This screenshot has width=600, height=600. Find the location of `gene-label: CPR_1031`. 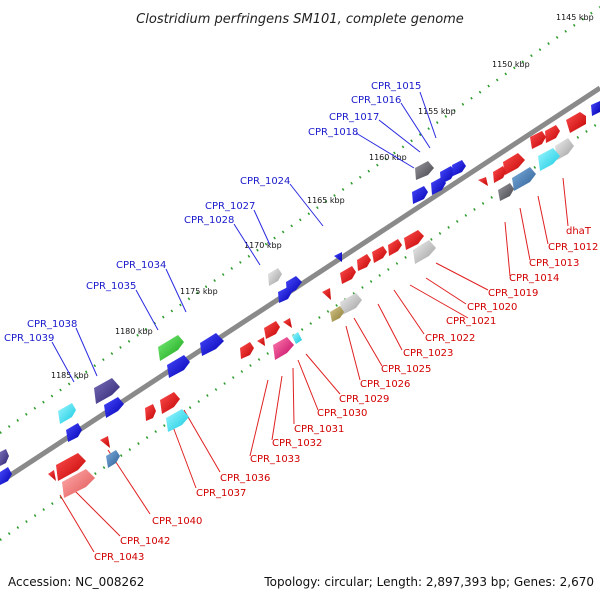

gene-label: CPR_1031 is located at coordinates (319, 429).